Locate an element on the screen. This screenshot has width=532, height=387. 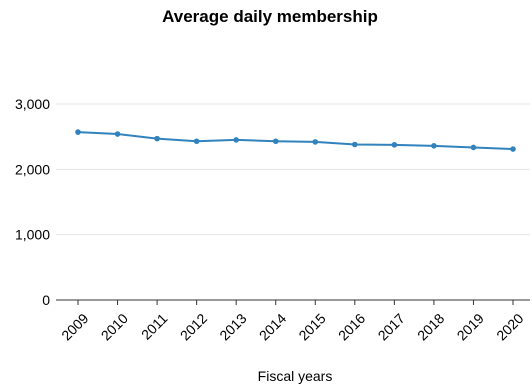
y-tick-label: 1,000 is located at coordinates (32, 235).